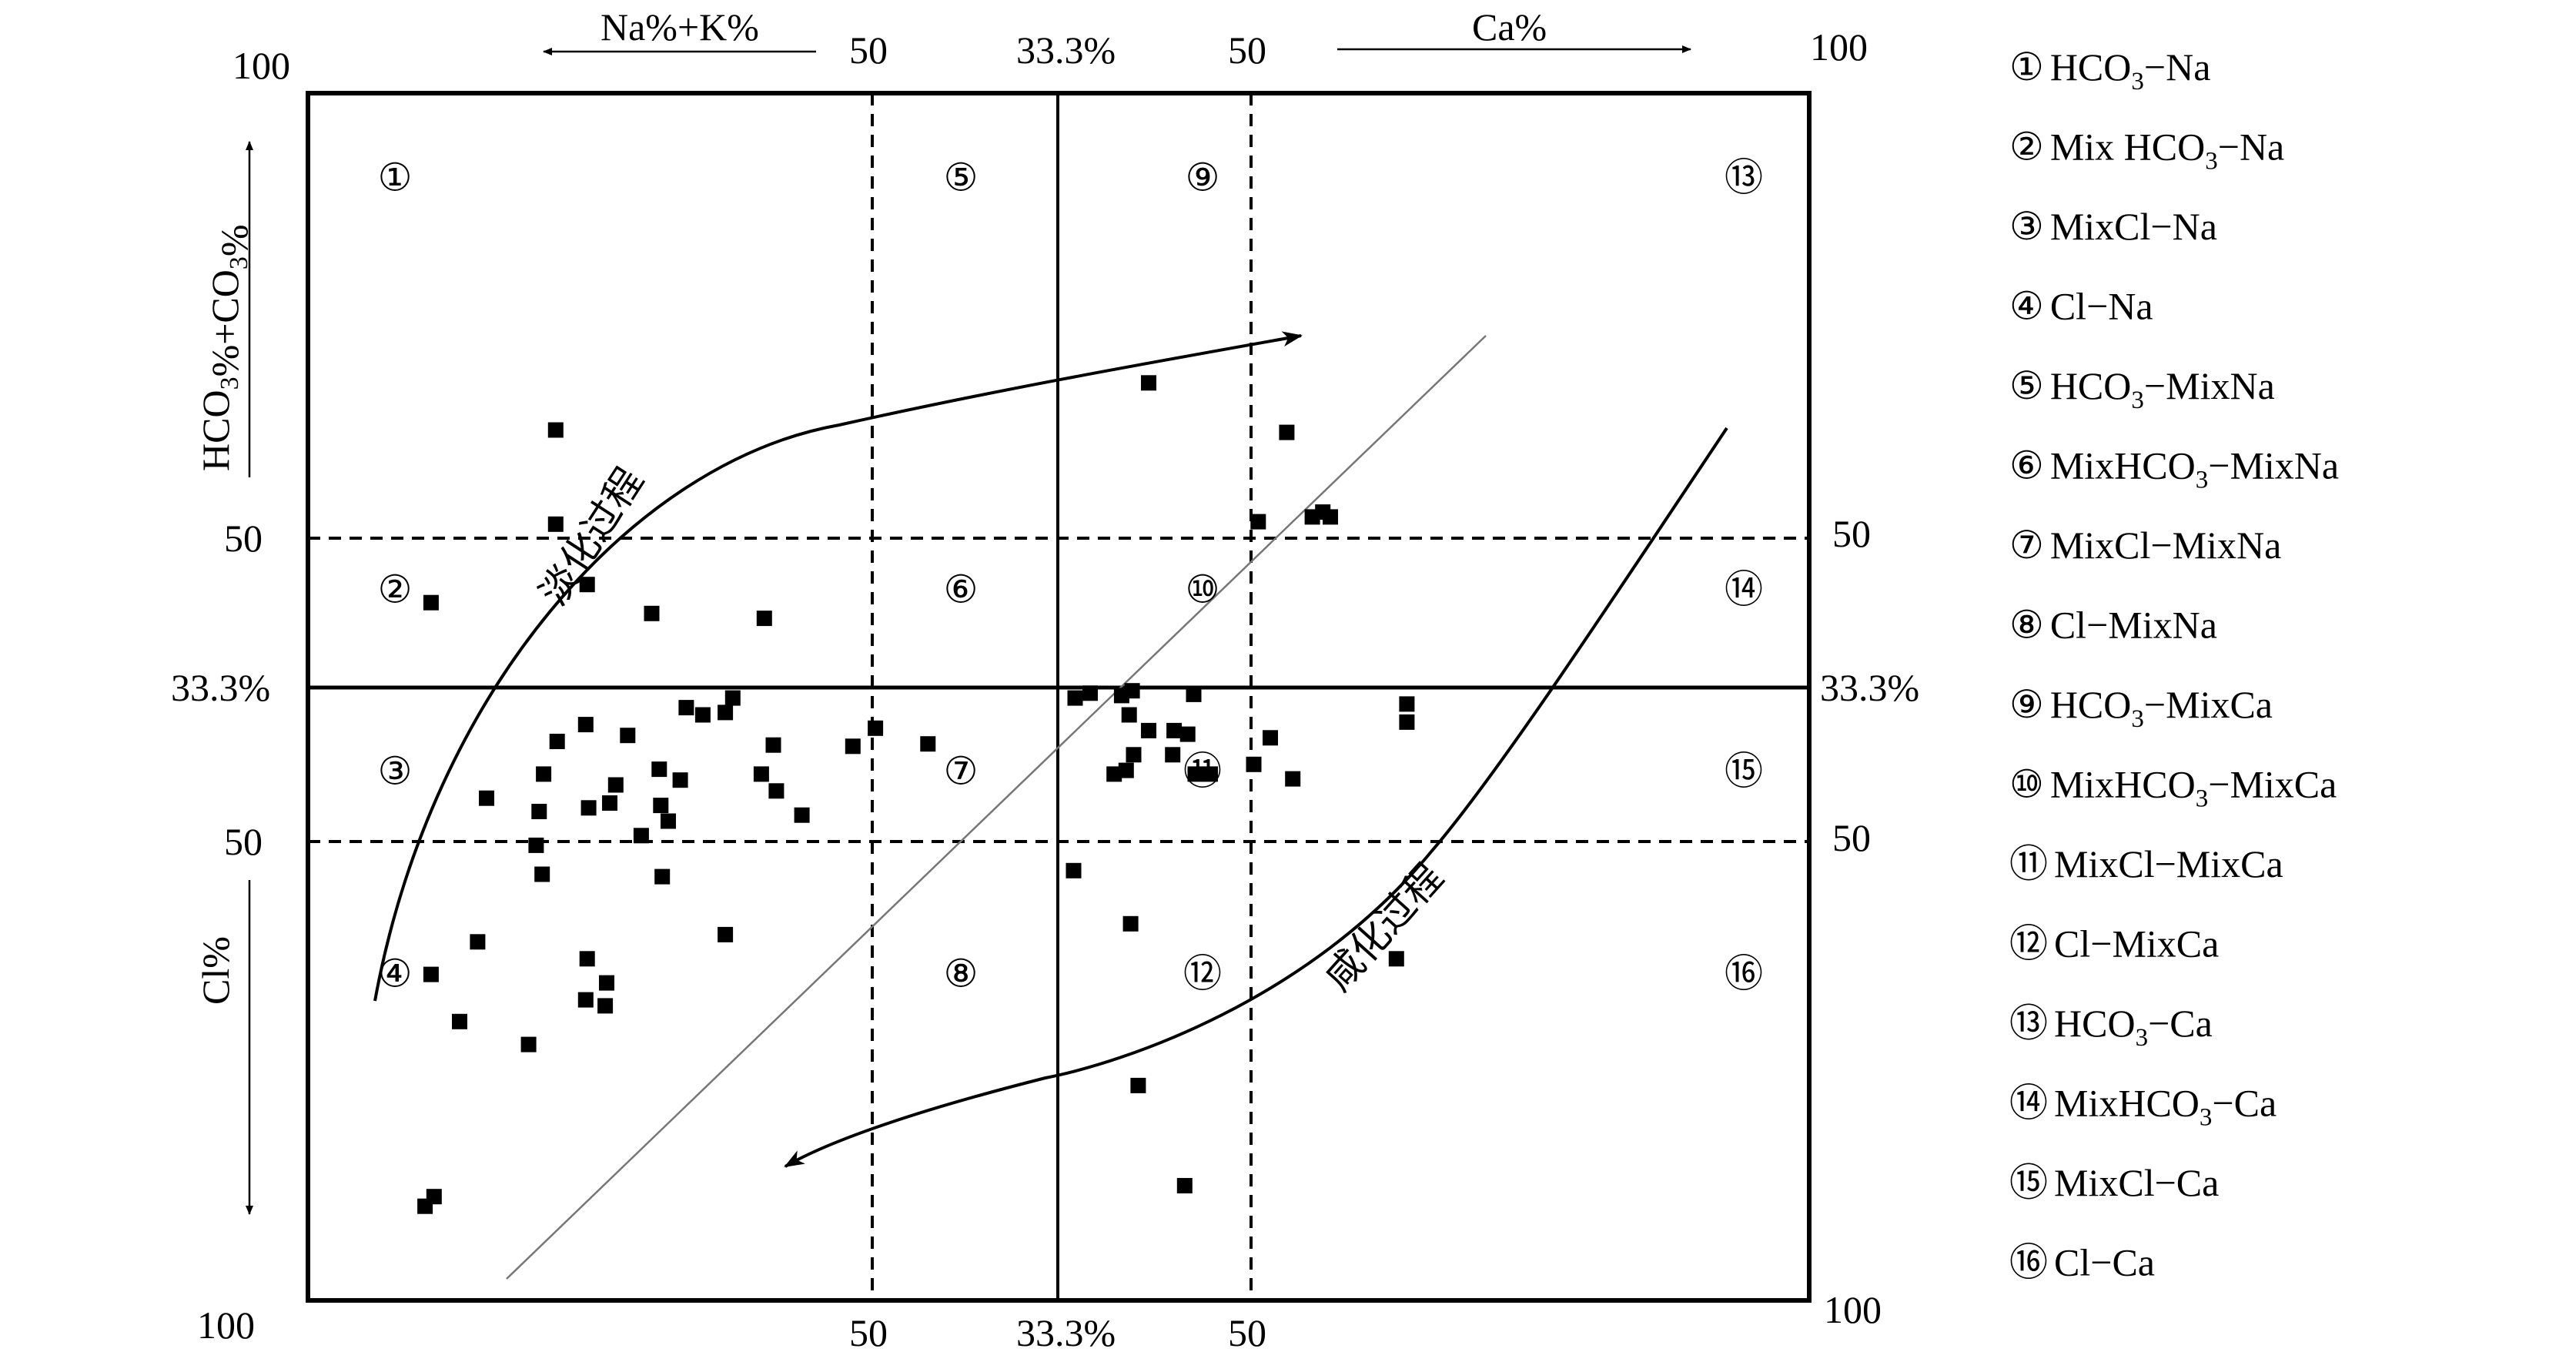 This screenshot has height=1362, width=2576. Describe the element at coordinates (2165, 545) in the screenshot. I see `legend-label: MixCl−MixNa` at that location.